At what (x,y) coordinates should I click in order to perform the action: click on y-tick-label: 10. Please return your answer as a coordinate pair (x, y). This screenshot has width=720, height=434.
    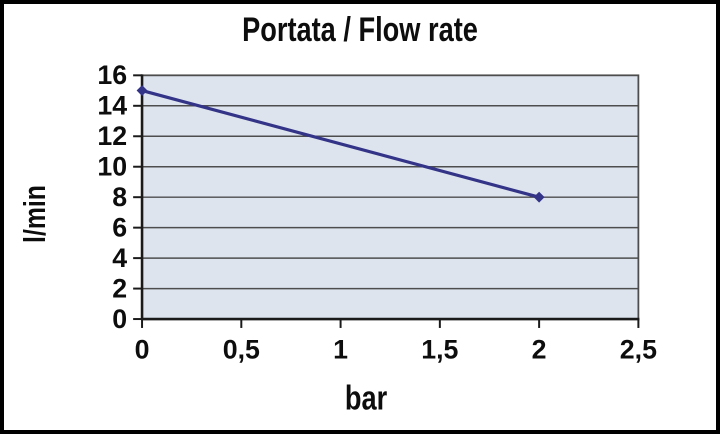
    Looking at the image, I should click on (112, 167).